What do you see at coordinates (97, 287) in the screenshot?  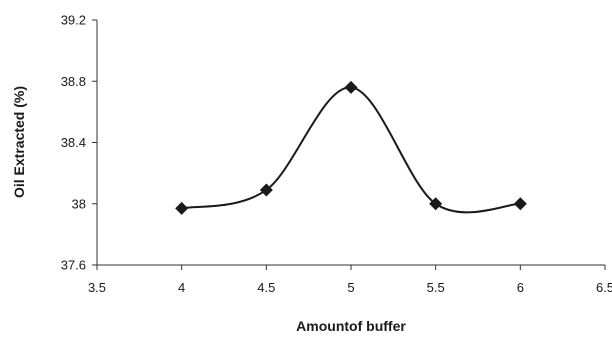 I see `x-tick-label: 3.5` at bounding box center [97, 287].